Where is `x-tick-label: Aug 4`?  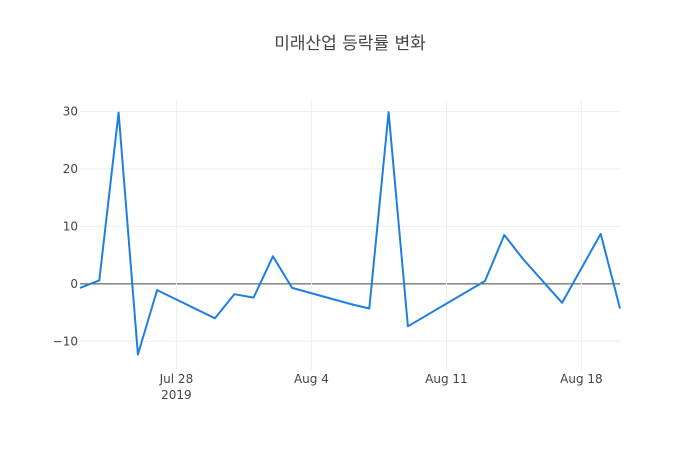 x-tick-label: Aug 4 is located at coordinates (311, 379).